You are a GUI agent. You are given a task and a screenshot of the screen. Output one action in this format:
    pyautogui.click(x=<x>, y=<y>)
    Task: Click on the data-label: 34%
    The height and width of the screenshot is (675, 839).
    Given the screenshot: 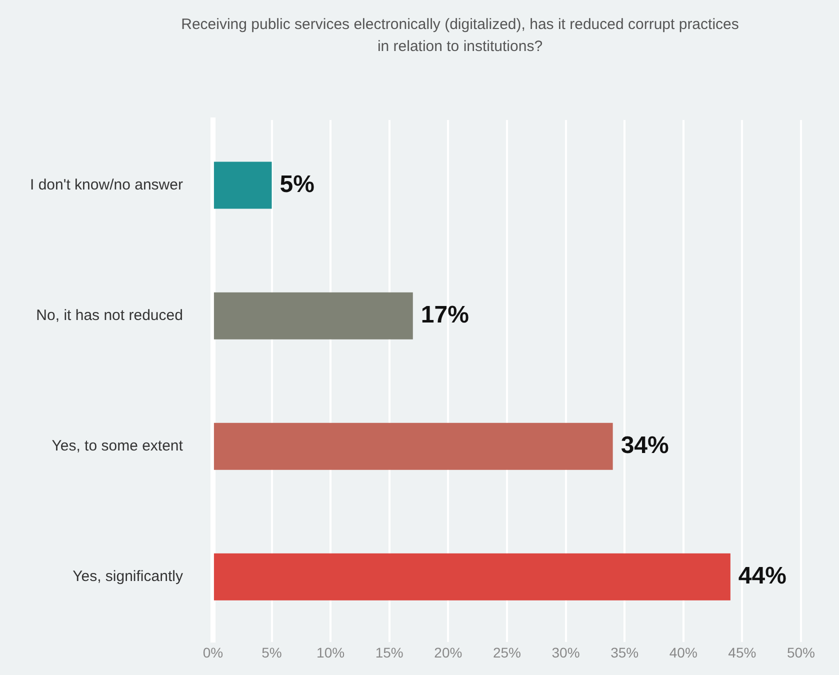 What is the action you would take?
    pyautogui.click(x=644, y=445)
    